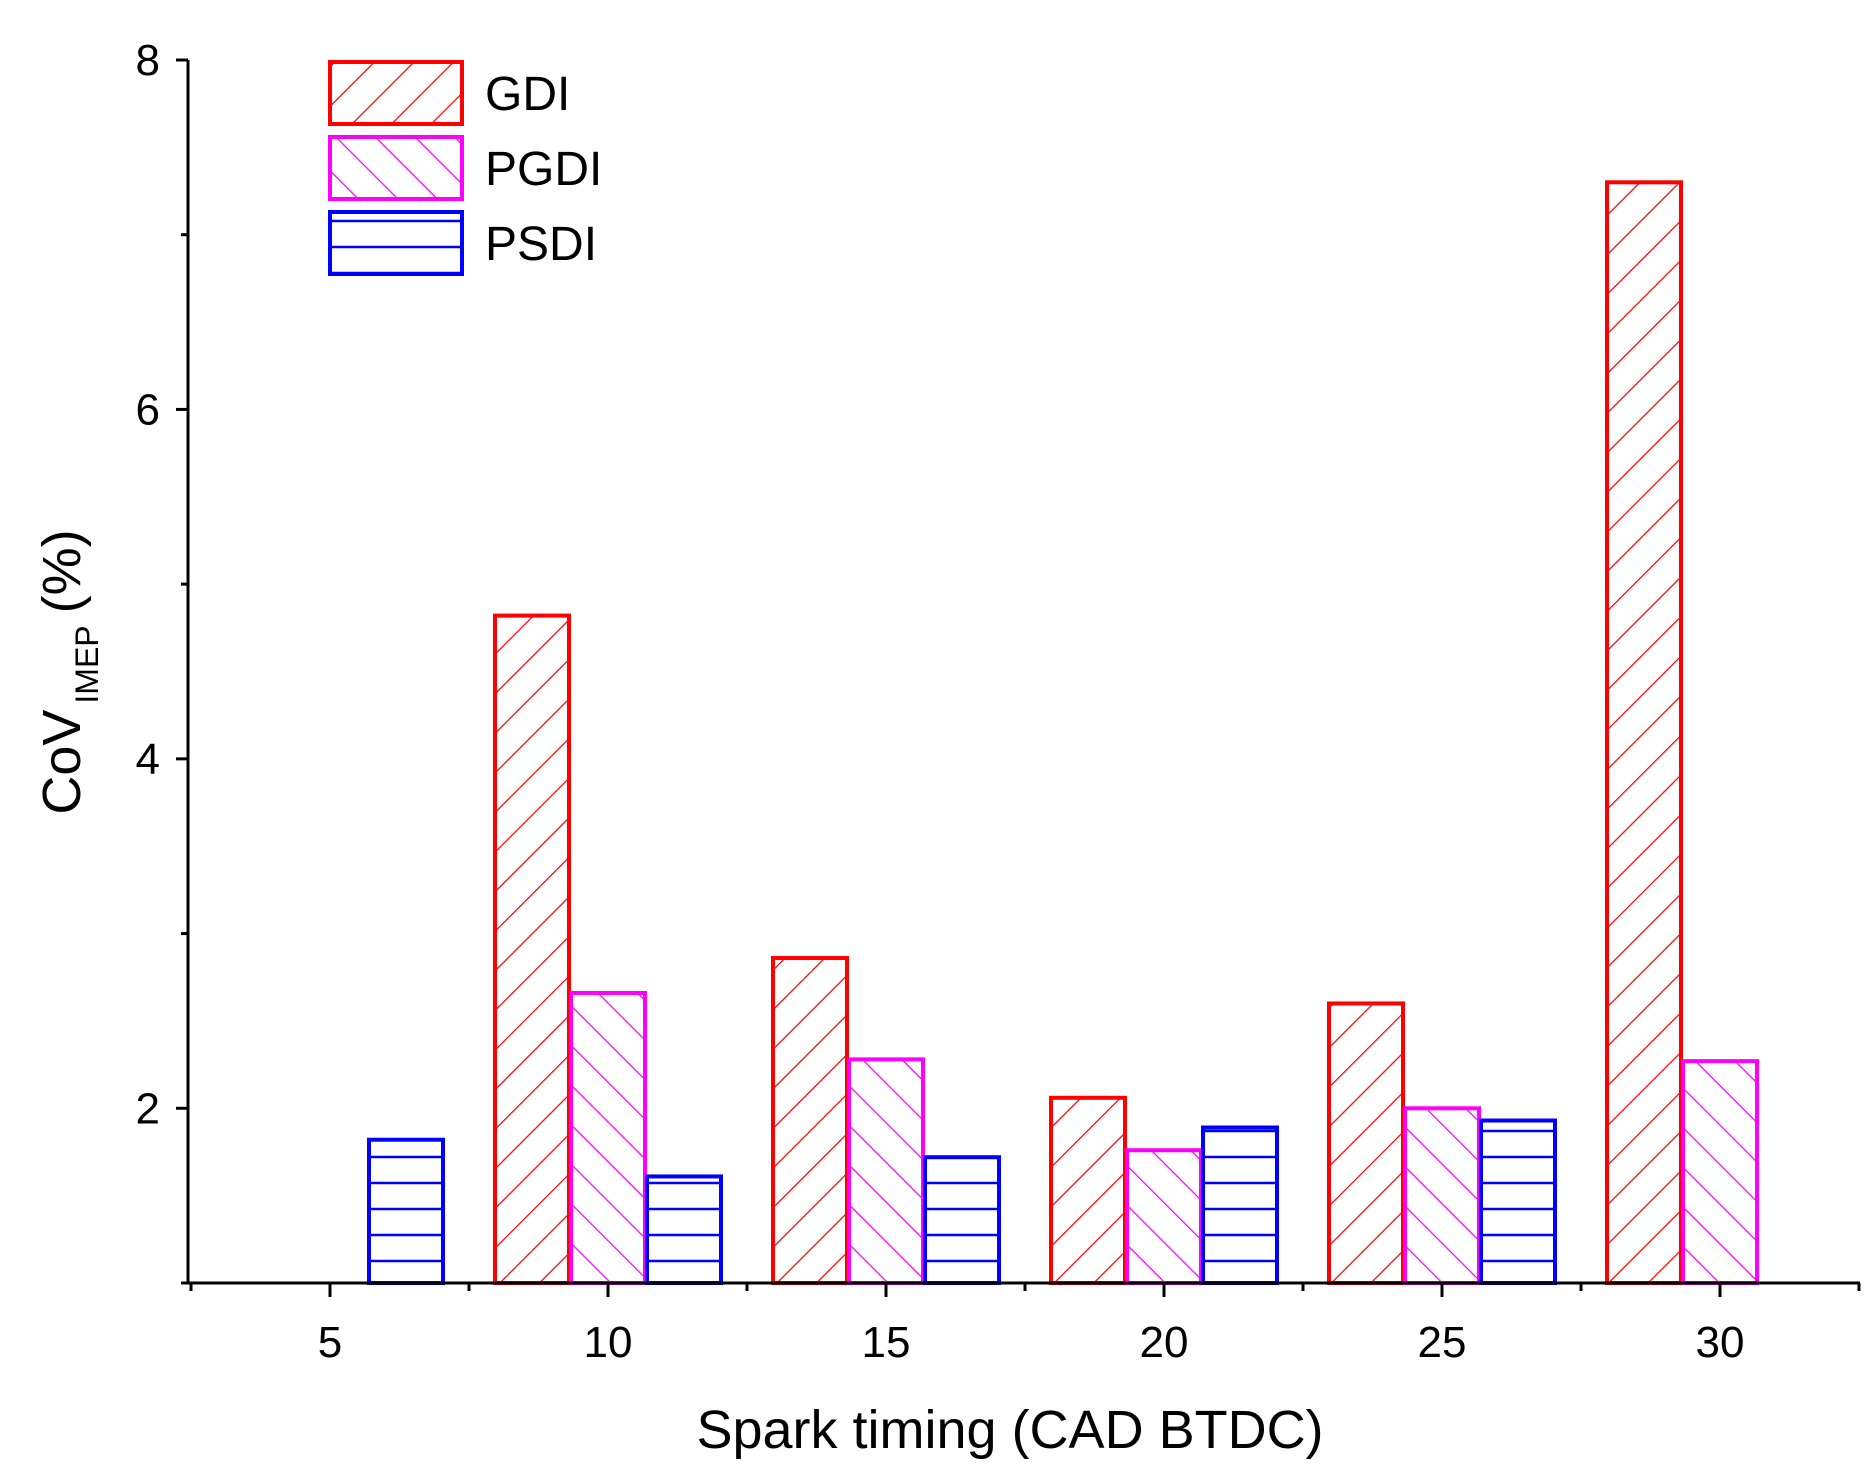  Describe the element at coordinates (527, 94) in the screenshot. I see `legend-label-gdi: GDI` at that location.